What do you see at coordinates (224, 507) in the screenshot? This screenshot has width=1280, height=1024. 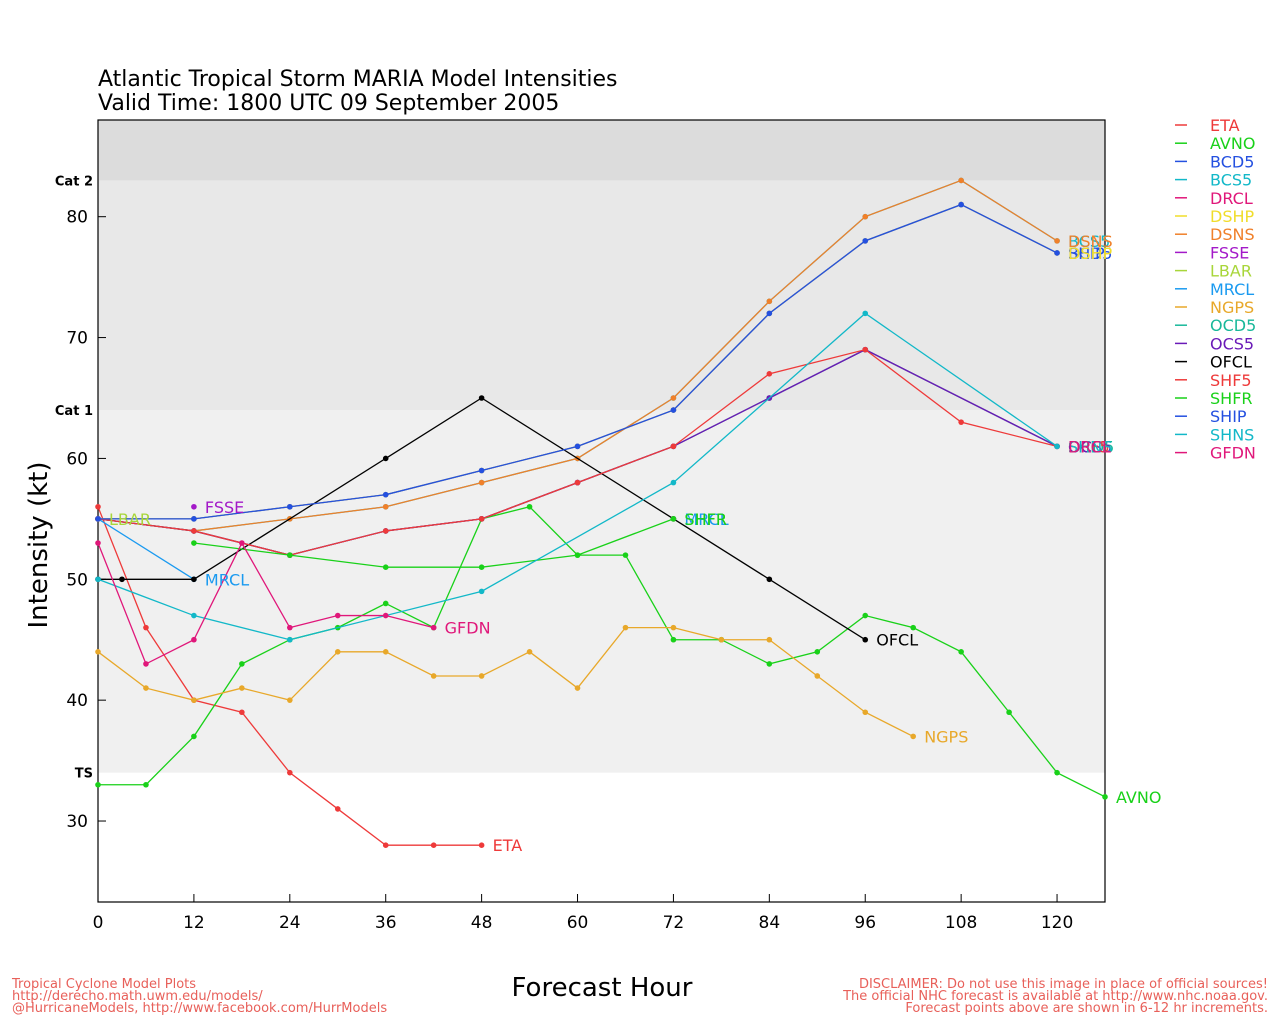 I see `end-label-fsse: FSSE` at bounding box center [224, 507].